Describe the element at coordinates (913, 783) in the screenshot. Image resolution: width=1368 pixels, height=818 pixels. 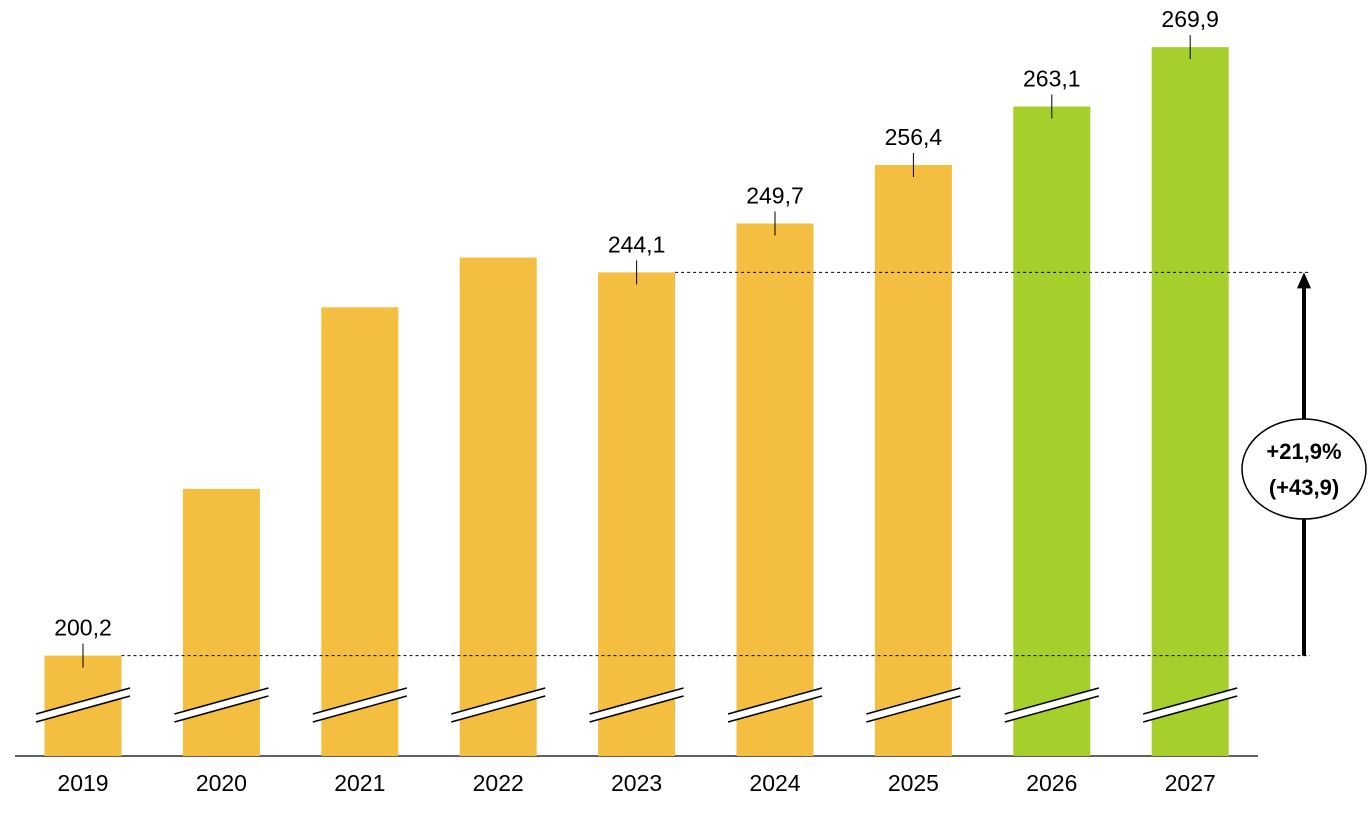
I see `x-tick-label: 2025` at that location.